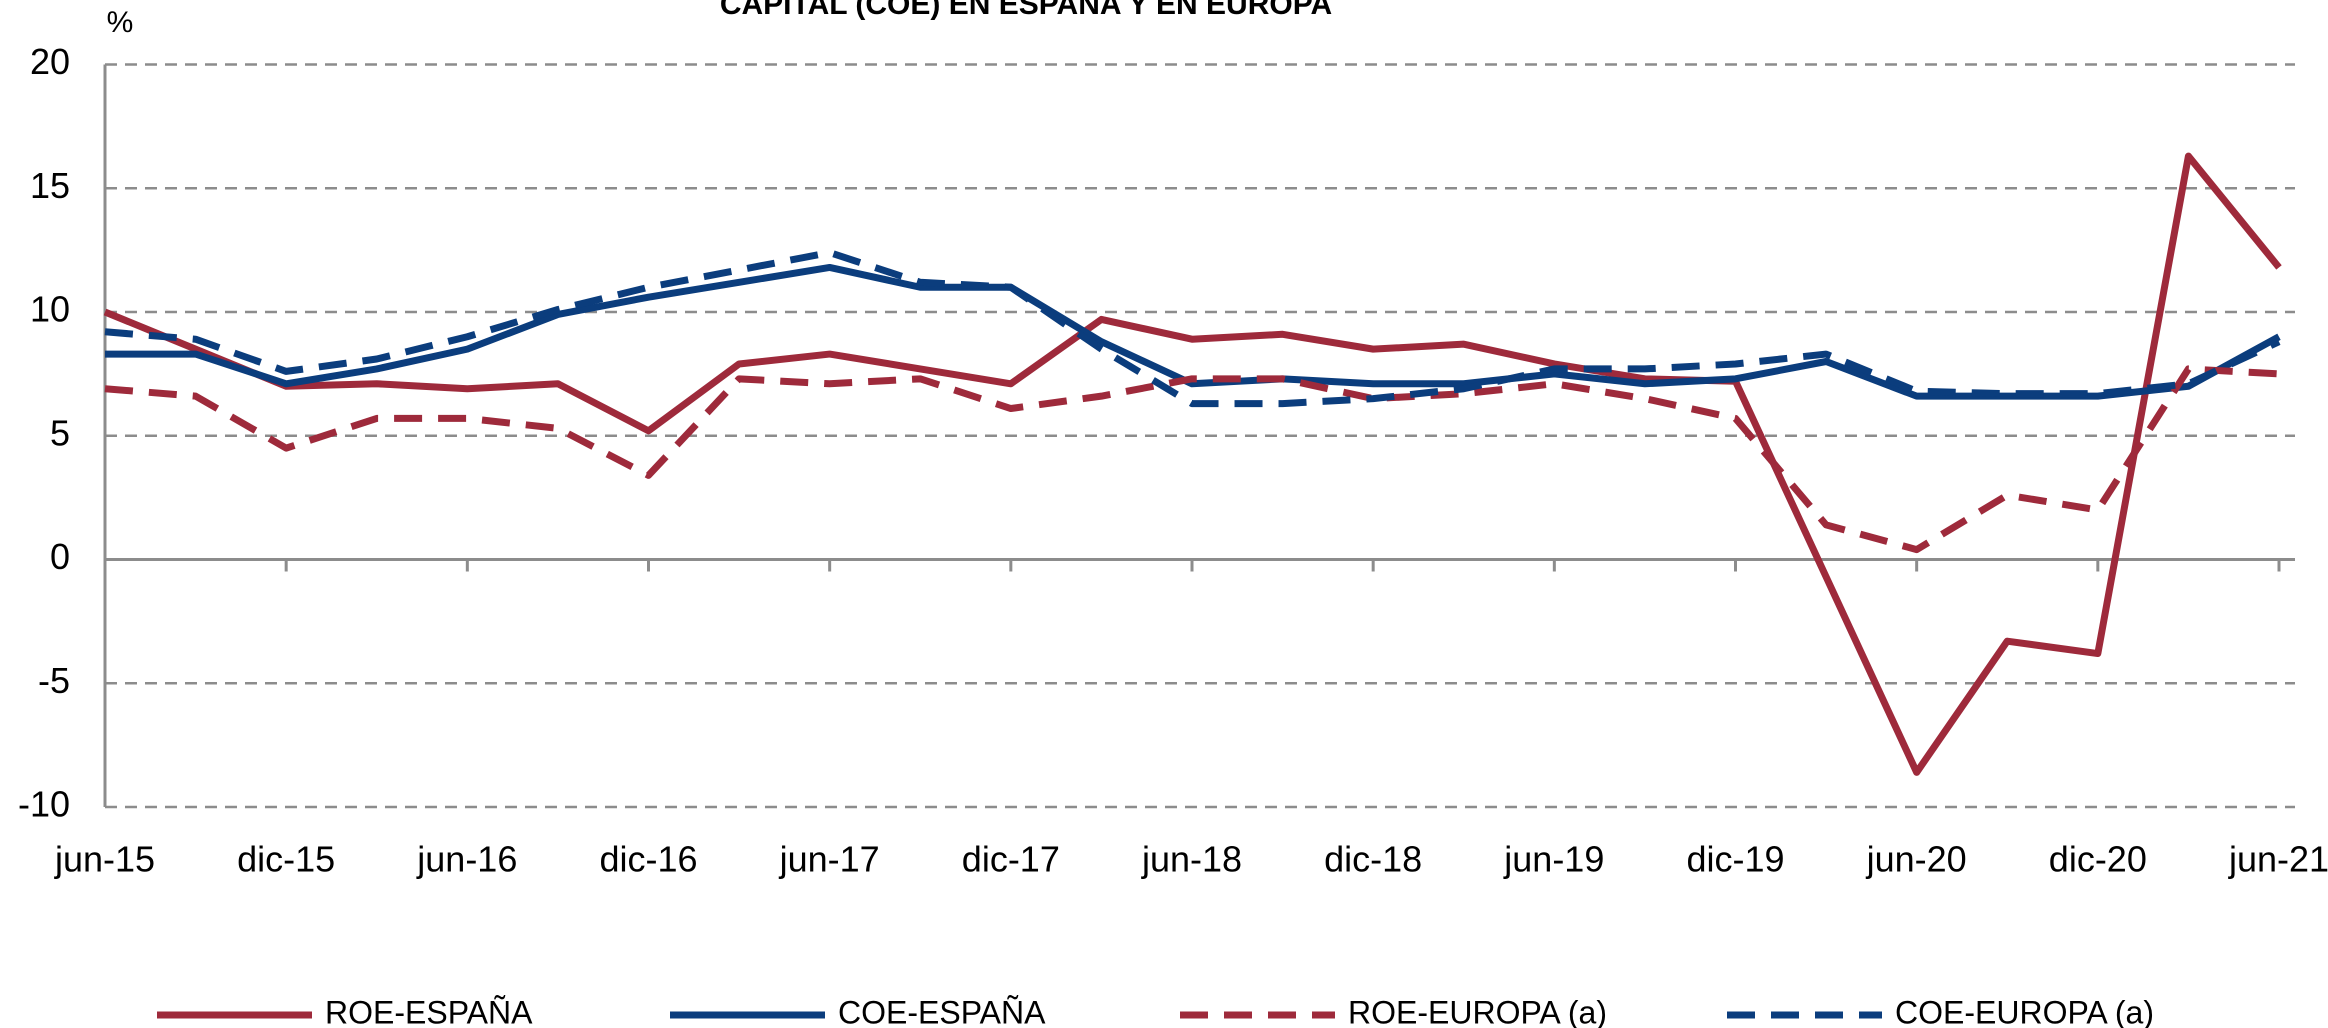  Describe the element at coordinates (942, 1011) in the screenshot. I see `legend-label: COE-ESPAÑA` at that location.